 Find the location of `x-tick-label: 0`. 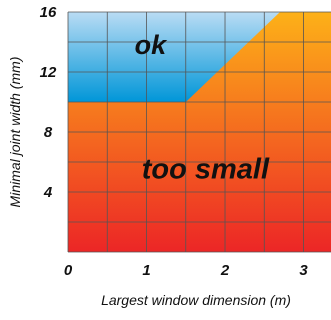

x-tick-label: 0 is located at coordinates (68, 270).